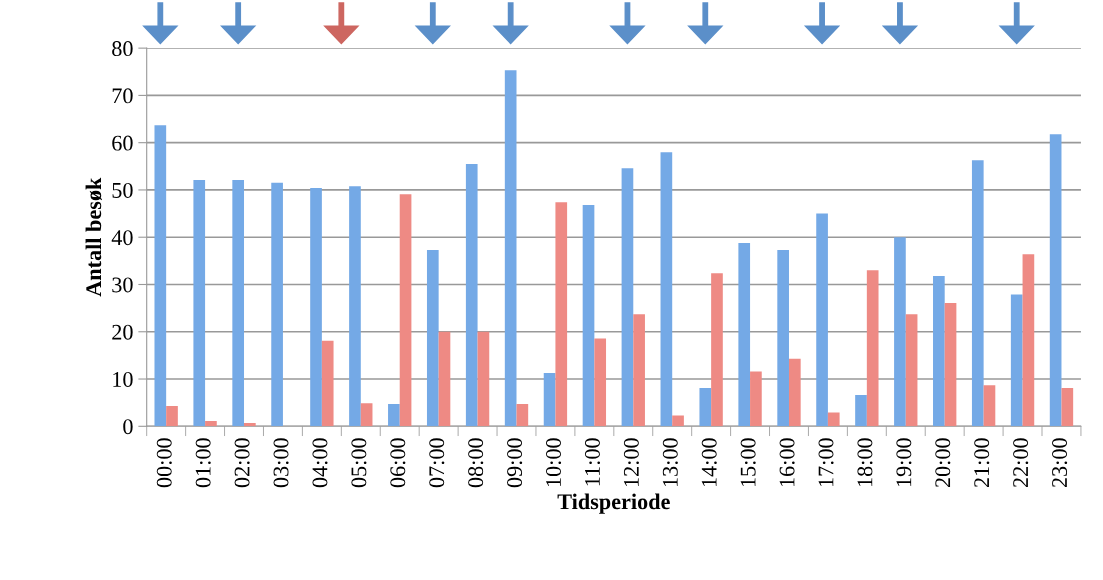  I want to click on y-tick-label: 10, so click(123, 379).